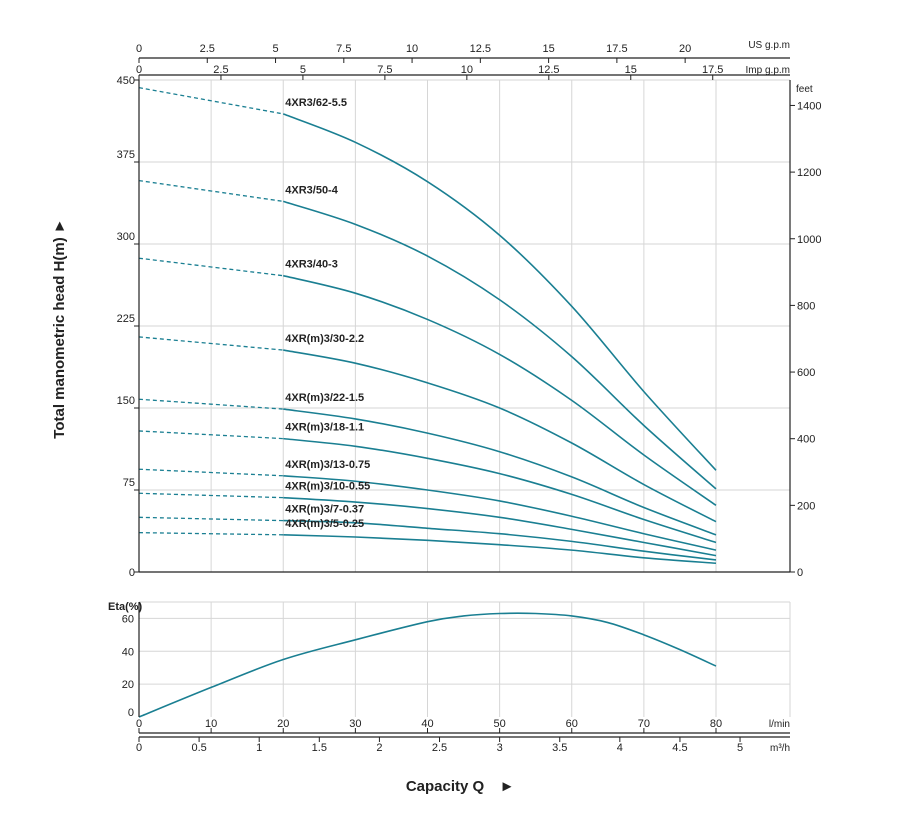  I want to click on us-gpm-tick-label: 10, so click(412, 49).